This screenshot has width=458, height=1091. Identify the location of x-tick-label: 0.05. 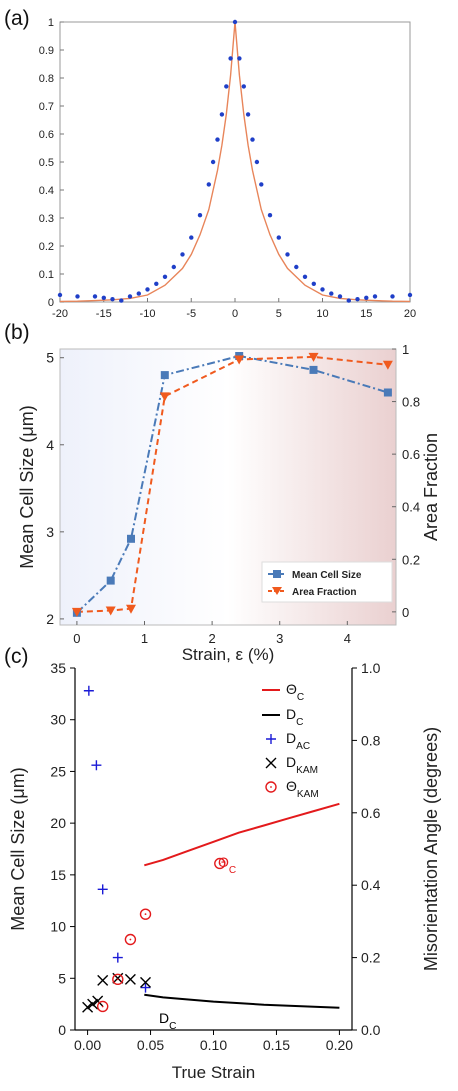
(150, 1045).